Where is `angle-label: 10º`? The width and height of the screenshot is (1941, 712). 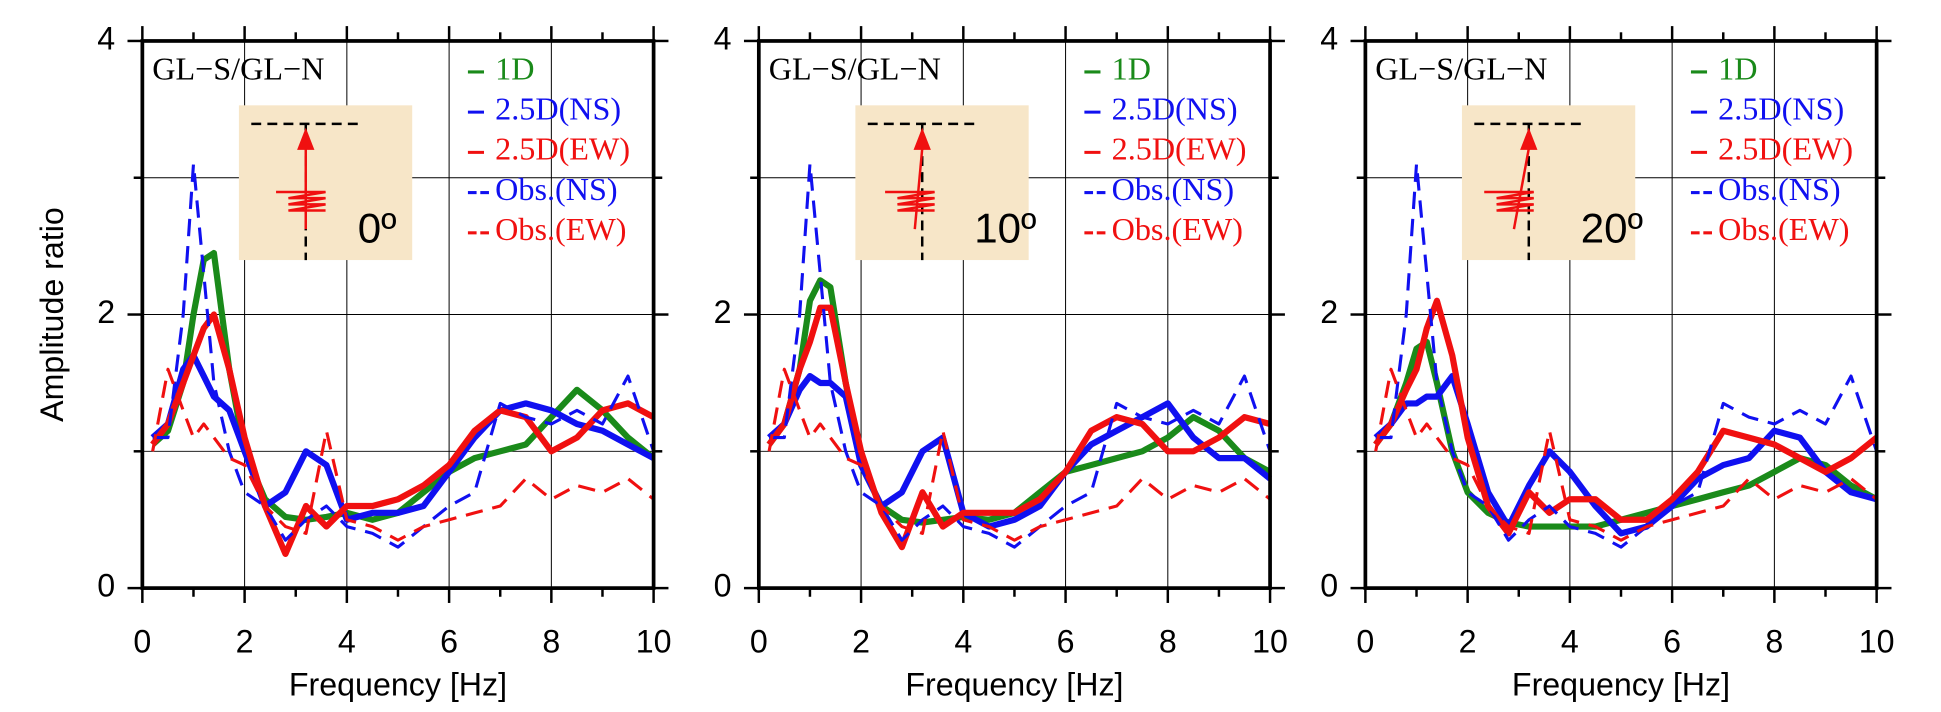
angle-label: 10º is located at coordinates (1005, 228).